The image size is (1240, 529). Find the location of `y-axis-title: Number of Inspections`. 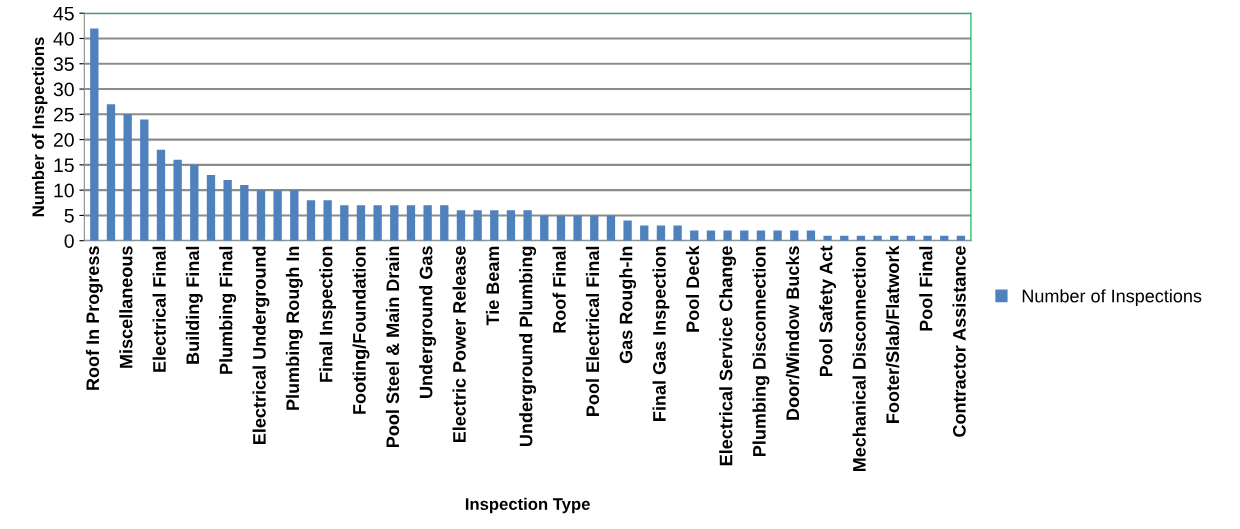

y-axis-title: Number of Inspections is located at coordinates (39, 127).